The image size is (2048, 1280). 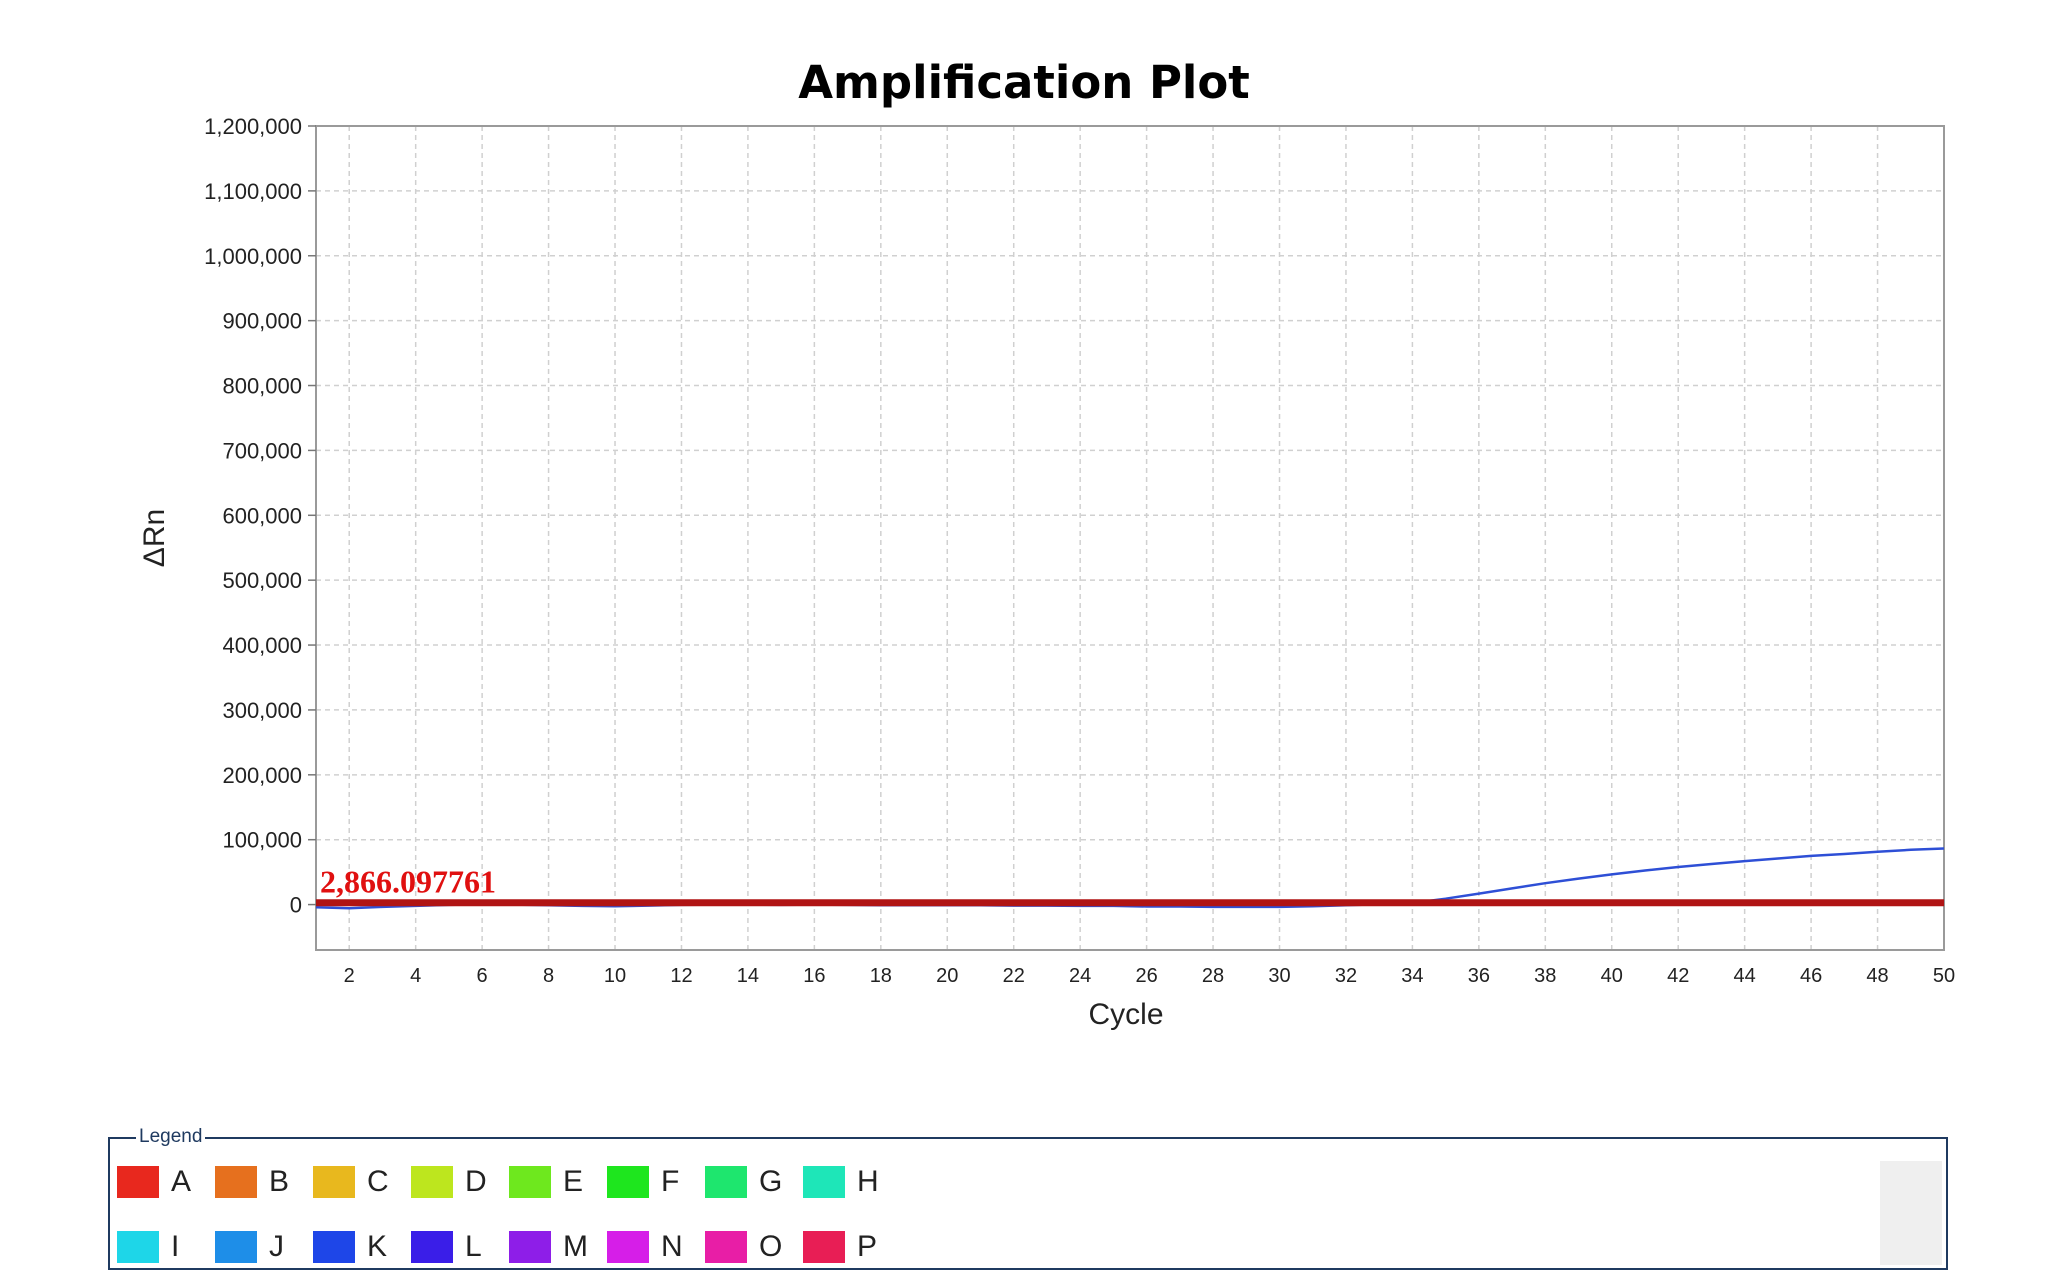 I want to click on legend: Legend A B C D E F G H I J K L M N O P, so click(x=1028, y=1198).